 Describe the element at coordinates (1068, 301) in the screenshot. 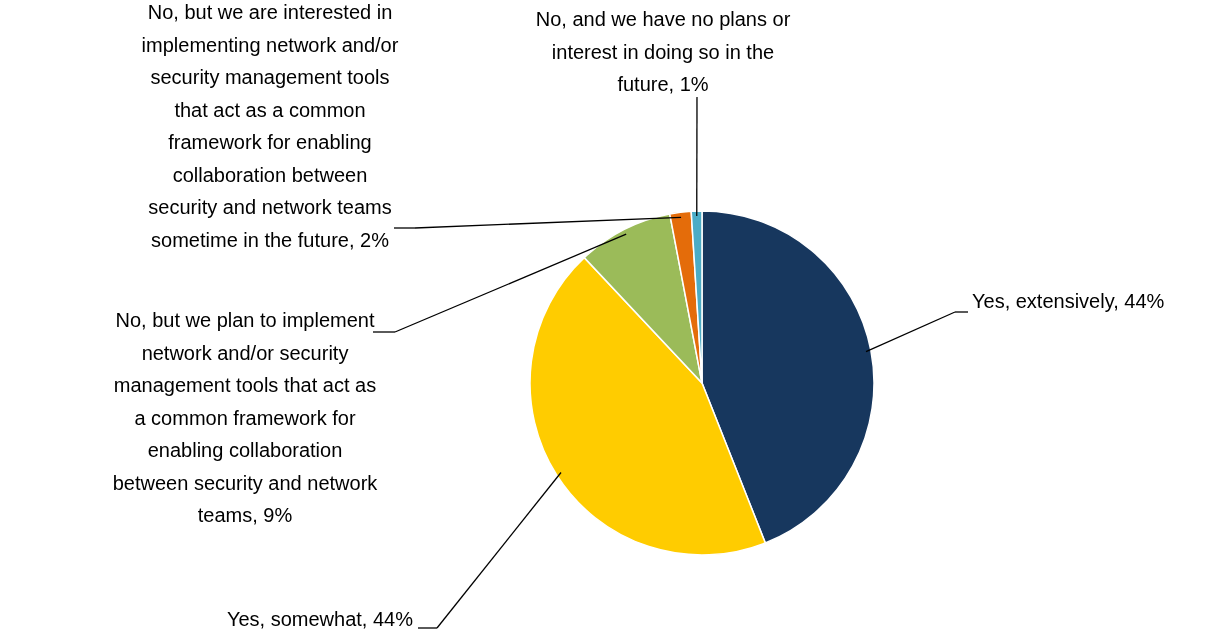

I see `slice-label: Yes, extensively, 44%` at that location.